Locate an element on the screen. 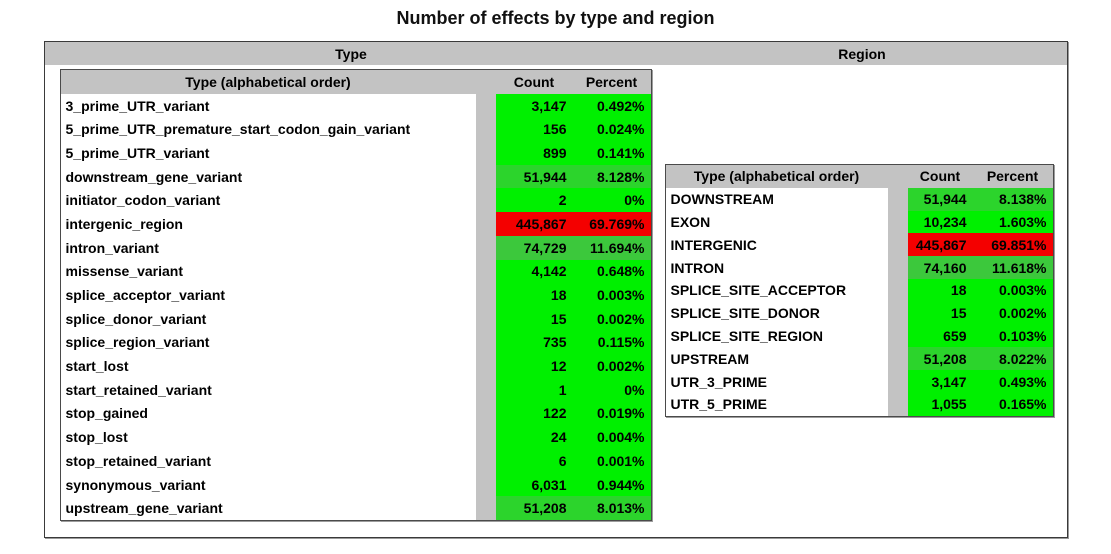  row-name-cell: UPSTREAM is located at coordinates (776, 359).